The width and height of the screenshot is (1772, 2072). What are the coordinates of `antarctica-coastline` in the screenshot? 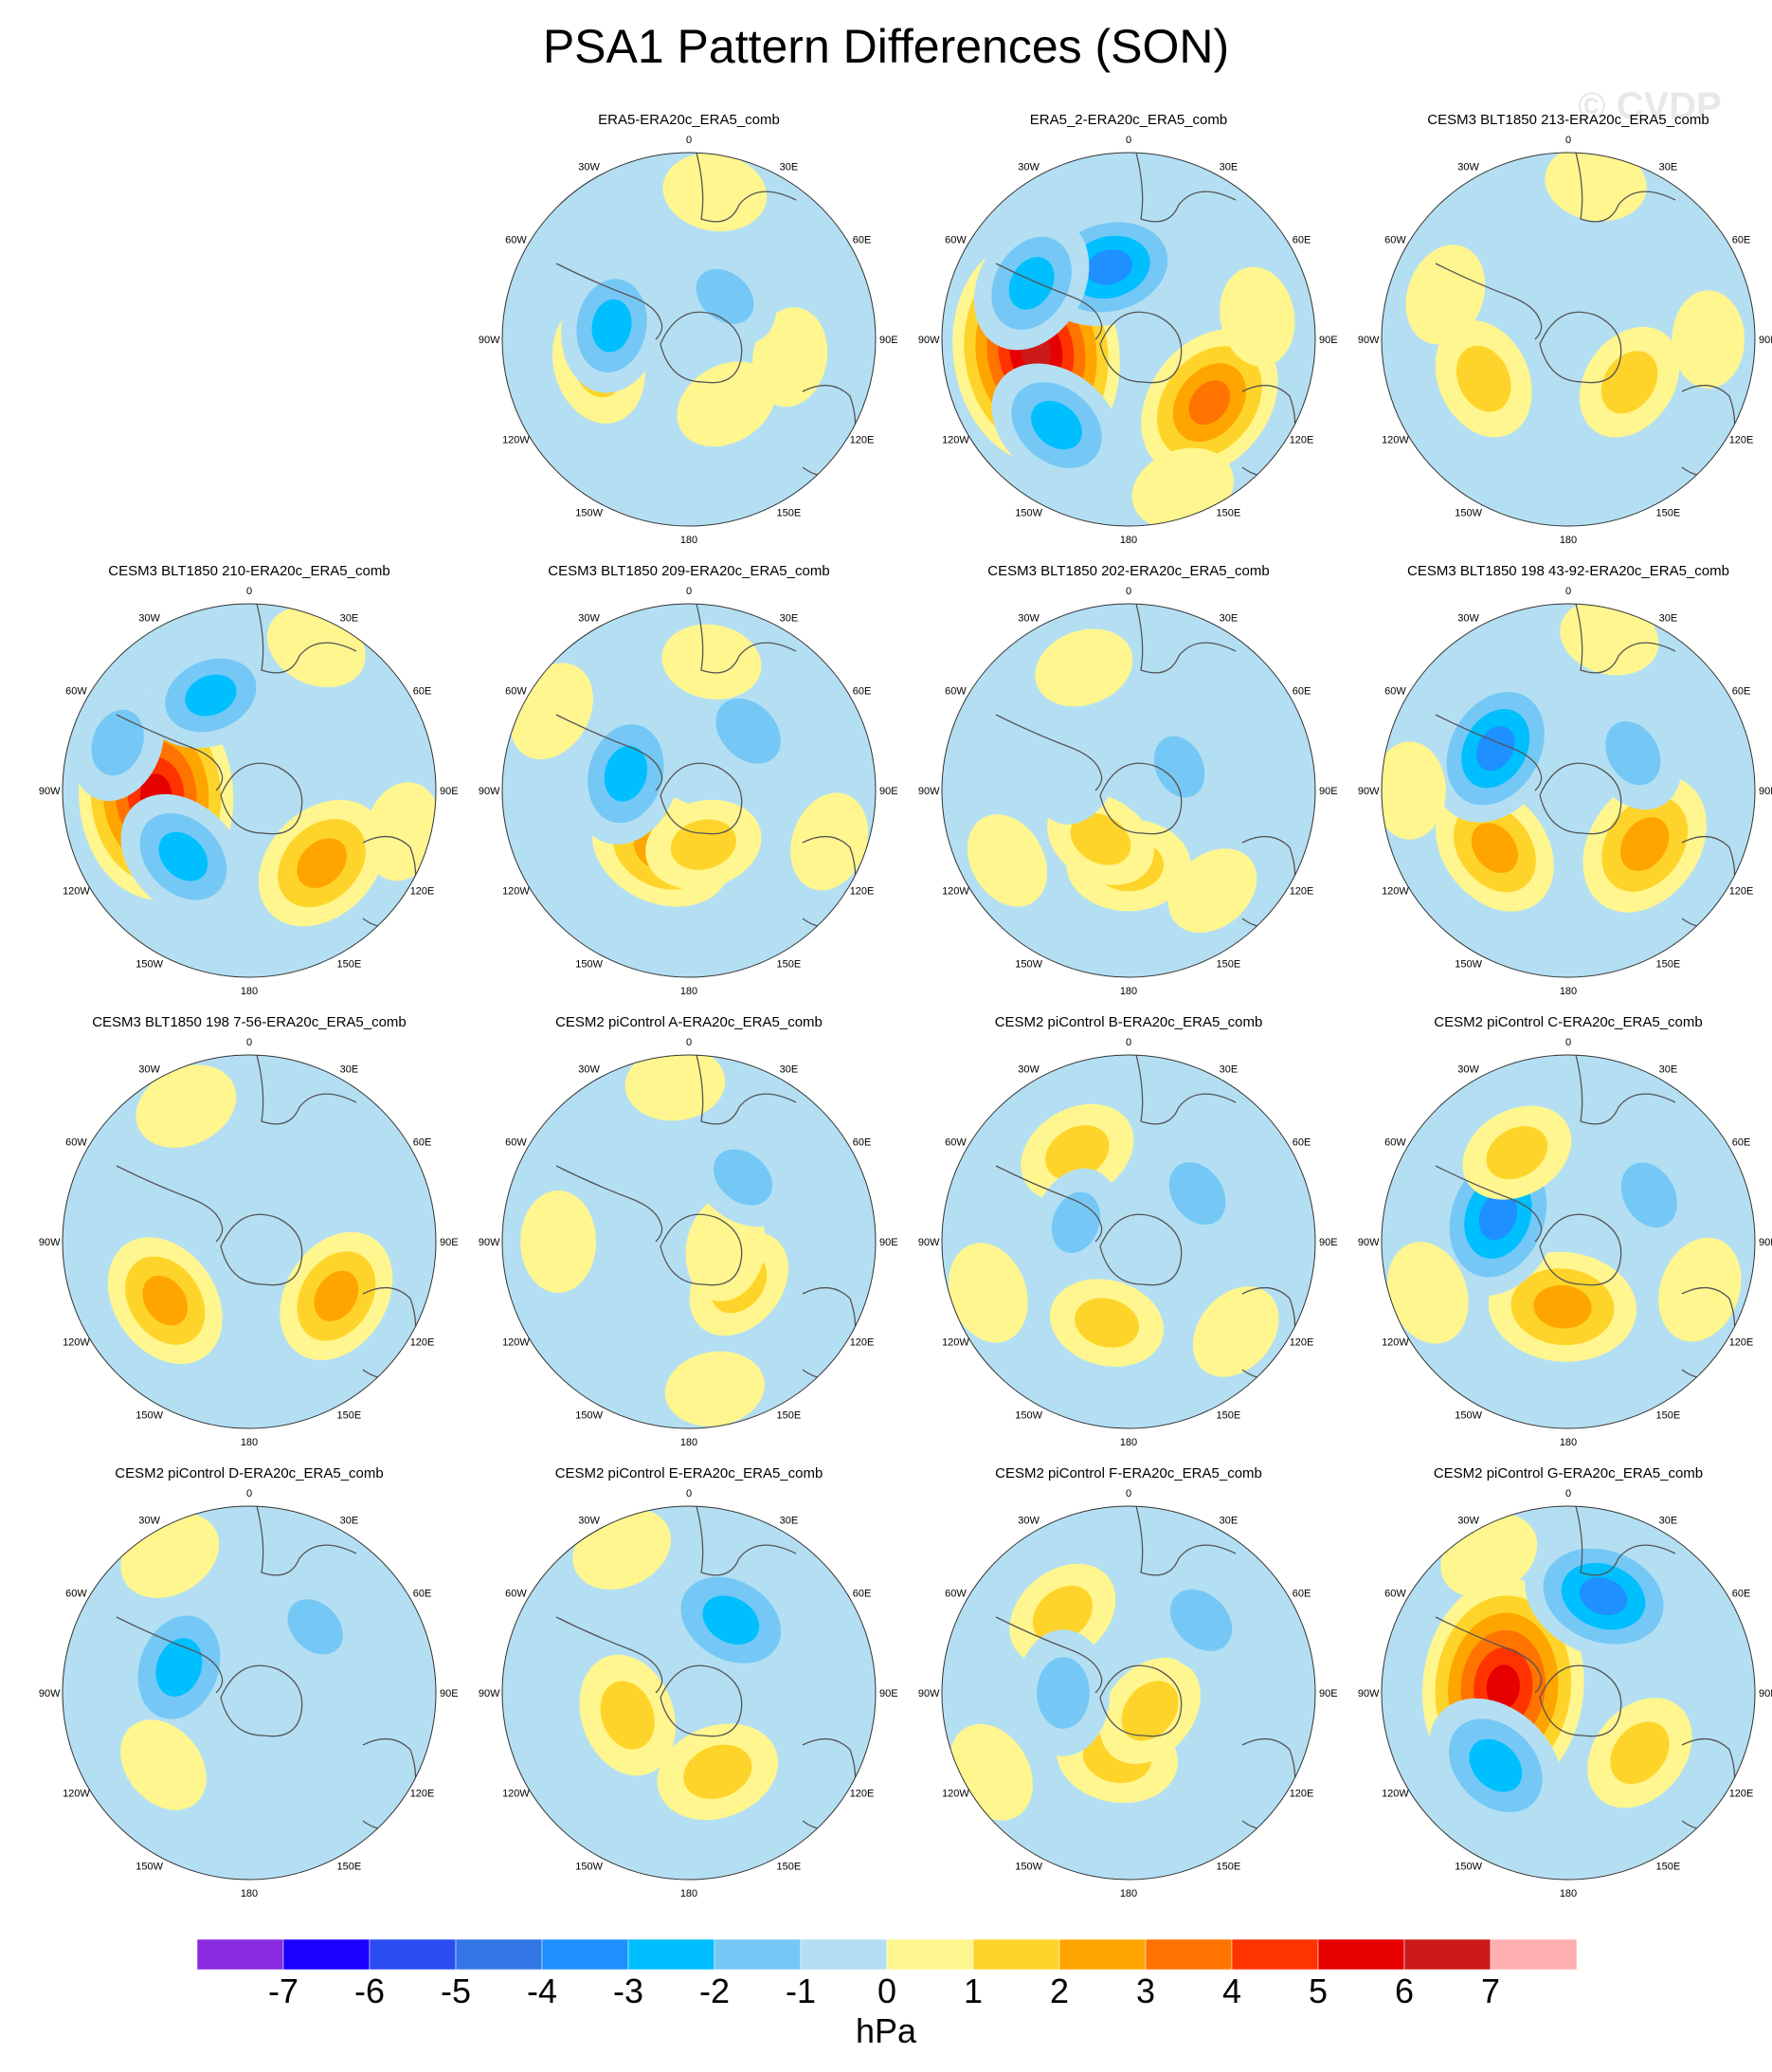 It's located at (261, 1249).